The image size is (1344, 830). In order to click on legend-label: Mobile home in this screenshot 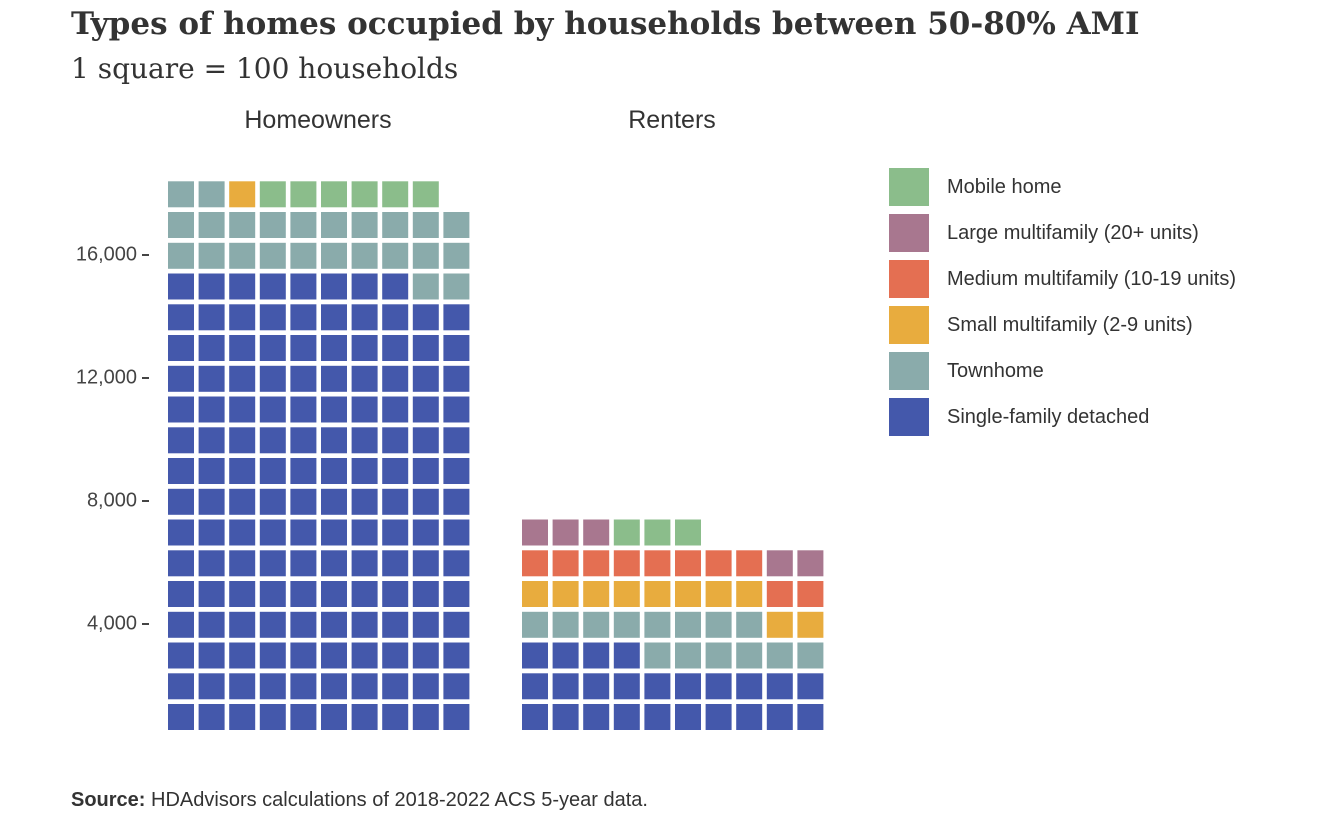, I will do `click(1004, 187)`.